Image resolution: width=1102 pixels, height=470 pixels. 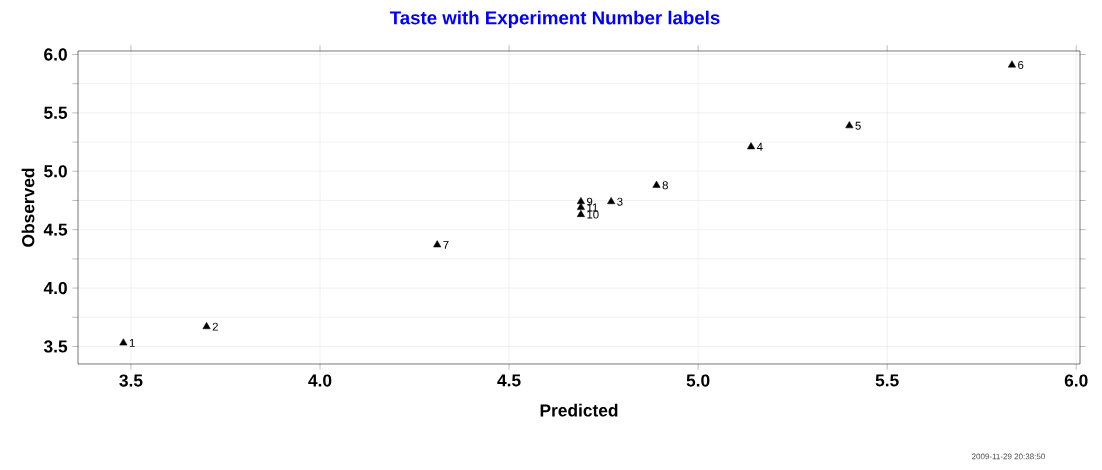 What do you see at coordinates (665, 185) in the screenshot?
I see `annotation: 8` at bounding box center [665, 185].